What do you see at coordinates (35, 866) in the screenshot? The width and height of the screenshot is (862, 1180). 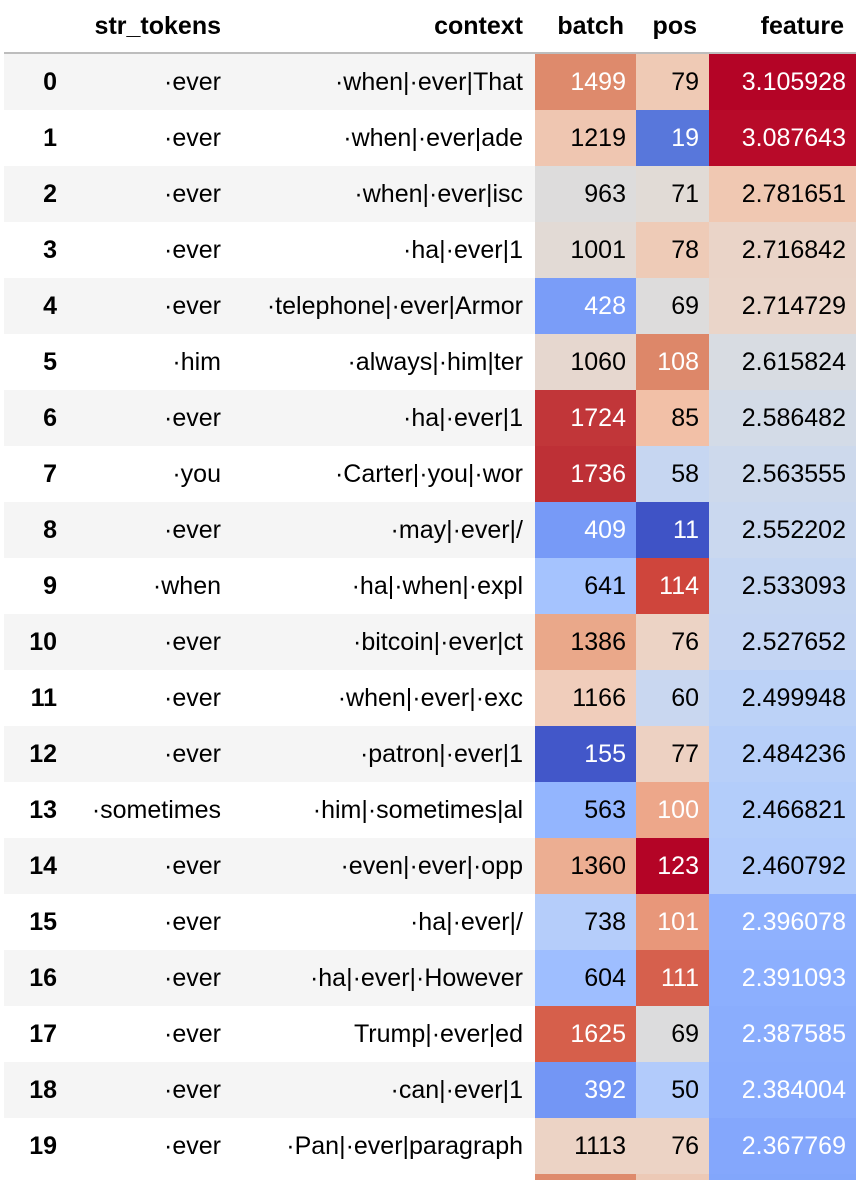 I see `row-index: 14` at bounding box center [35, 866].